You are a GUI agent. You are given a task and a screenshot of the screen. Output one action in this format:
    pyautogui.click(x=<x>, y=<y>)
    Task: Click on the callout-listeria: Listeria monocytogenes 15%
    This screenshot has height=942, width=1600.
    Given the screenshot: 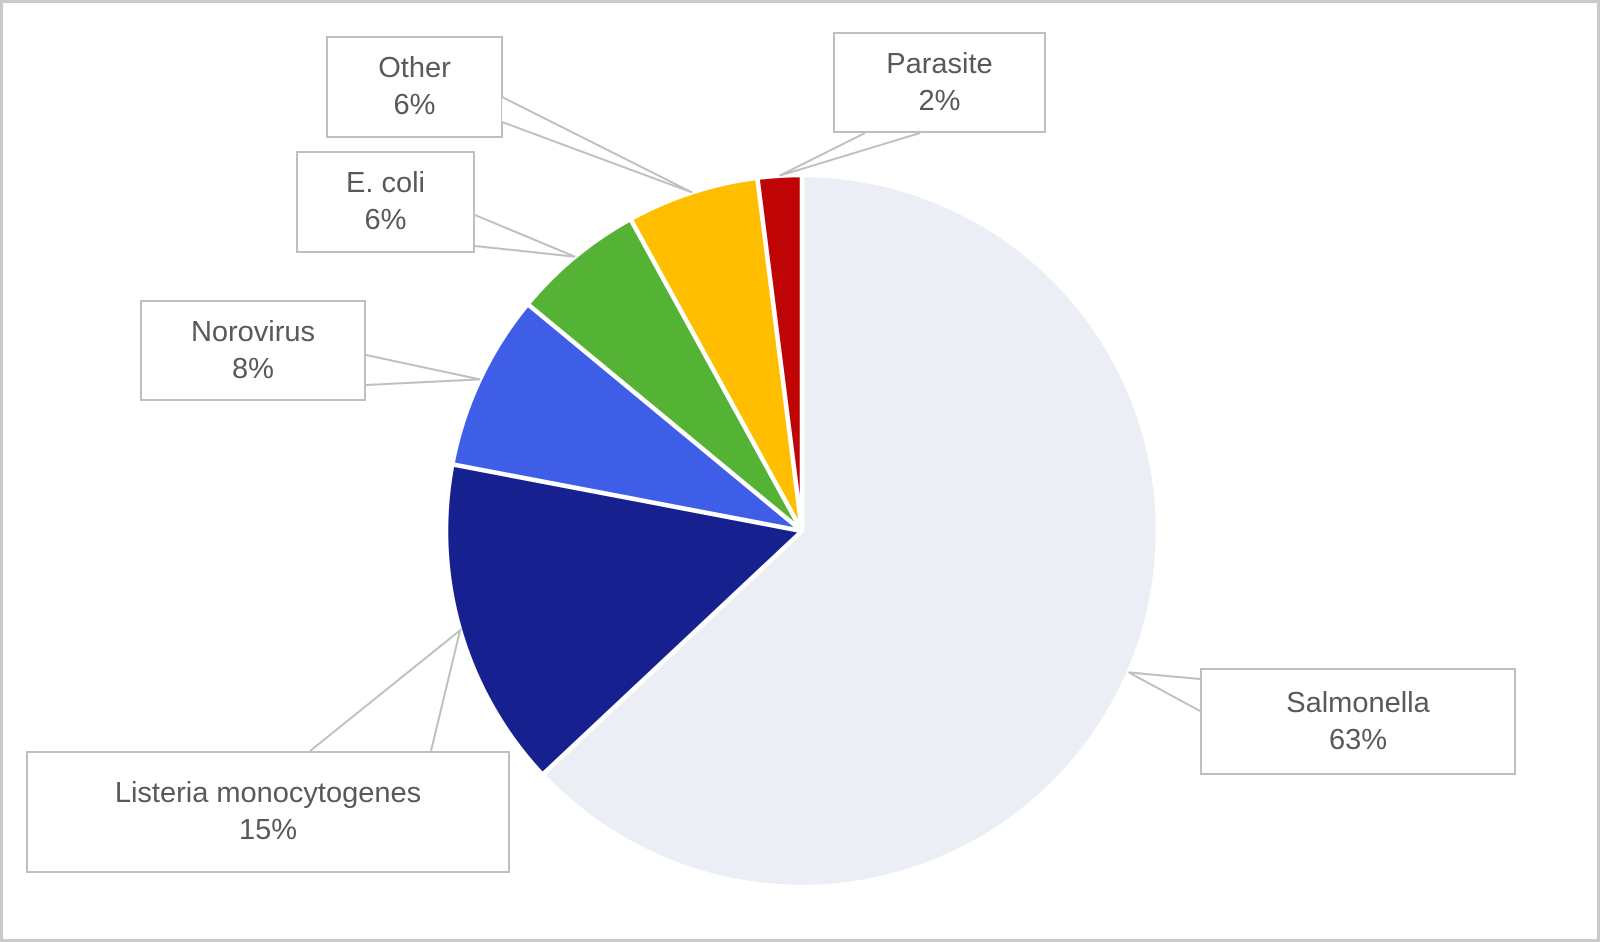 What is the action you would take?
    pyautogui.click(x=268, y=812)
    